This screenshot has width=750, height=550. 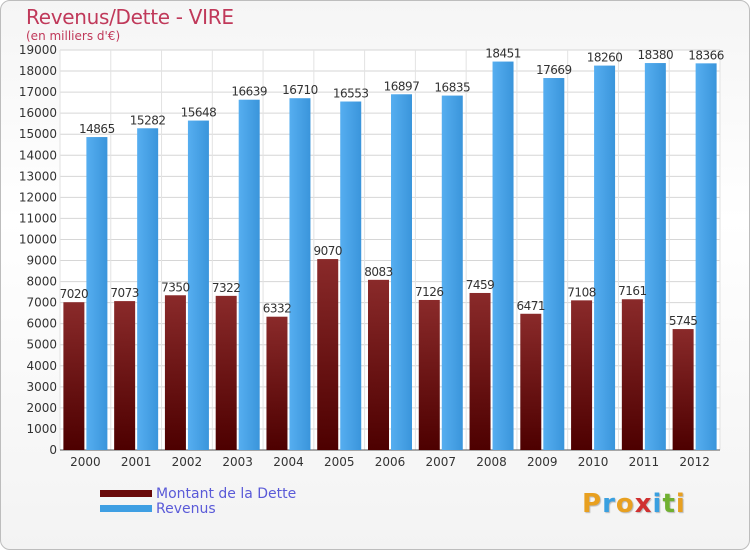 I want to click on x-tick-label: 2002, so click(x=187, y=462).